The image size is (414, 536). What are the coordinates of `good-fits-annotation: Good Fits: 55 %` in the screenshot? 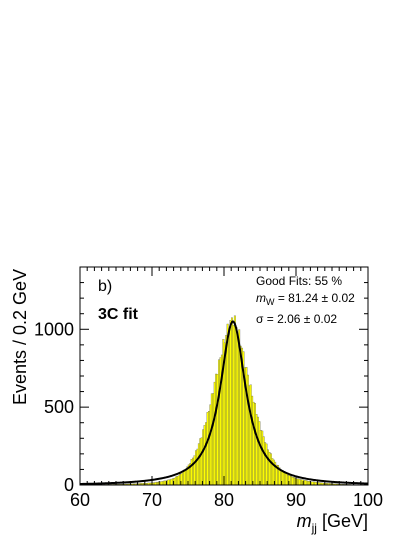 It's located at (299, 281).